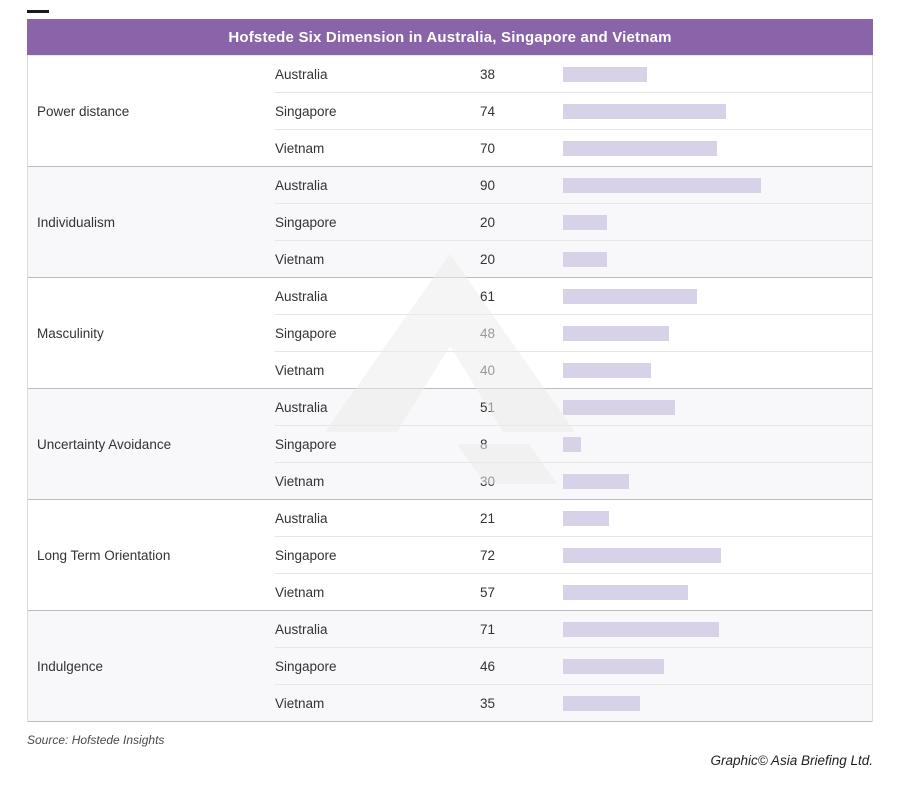 This screenshot has width=900, height=808. I want to click on dimension-label: Uncertainty Avoidance, so click(104, 444).